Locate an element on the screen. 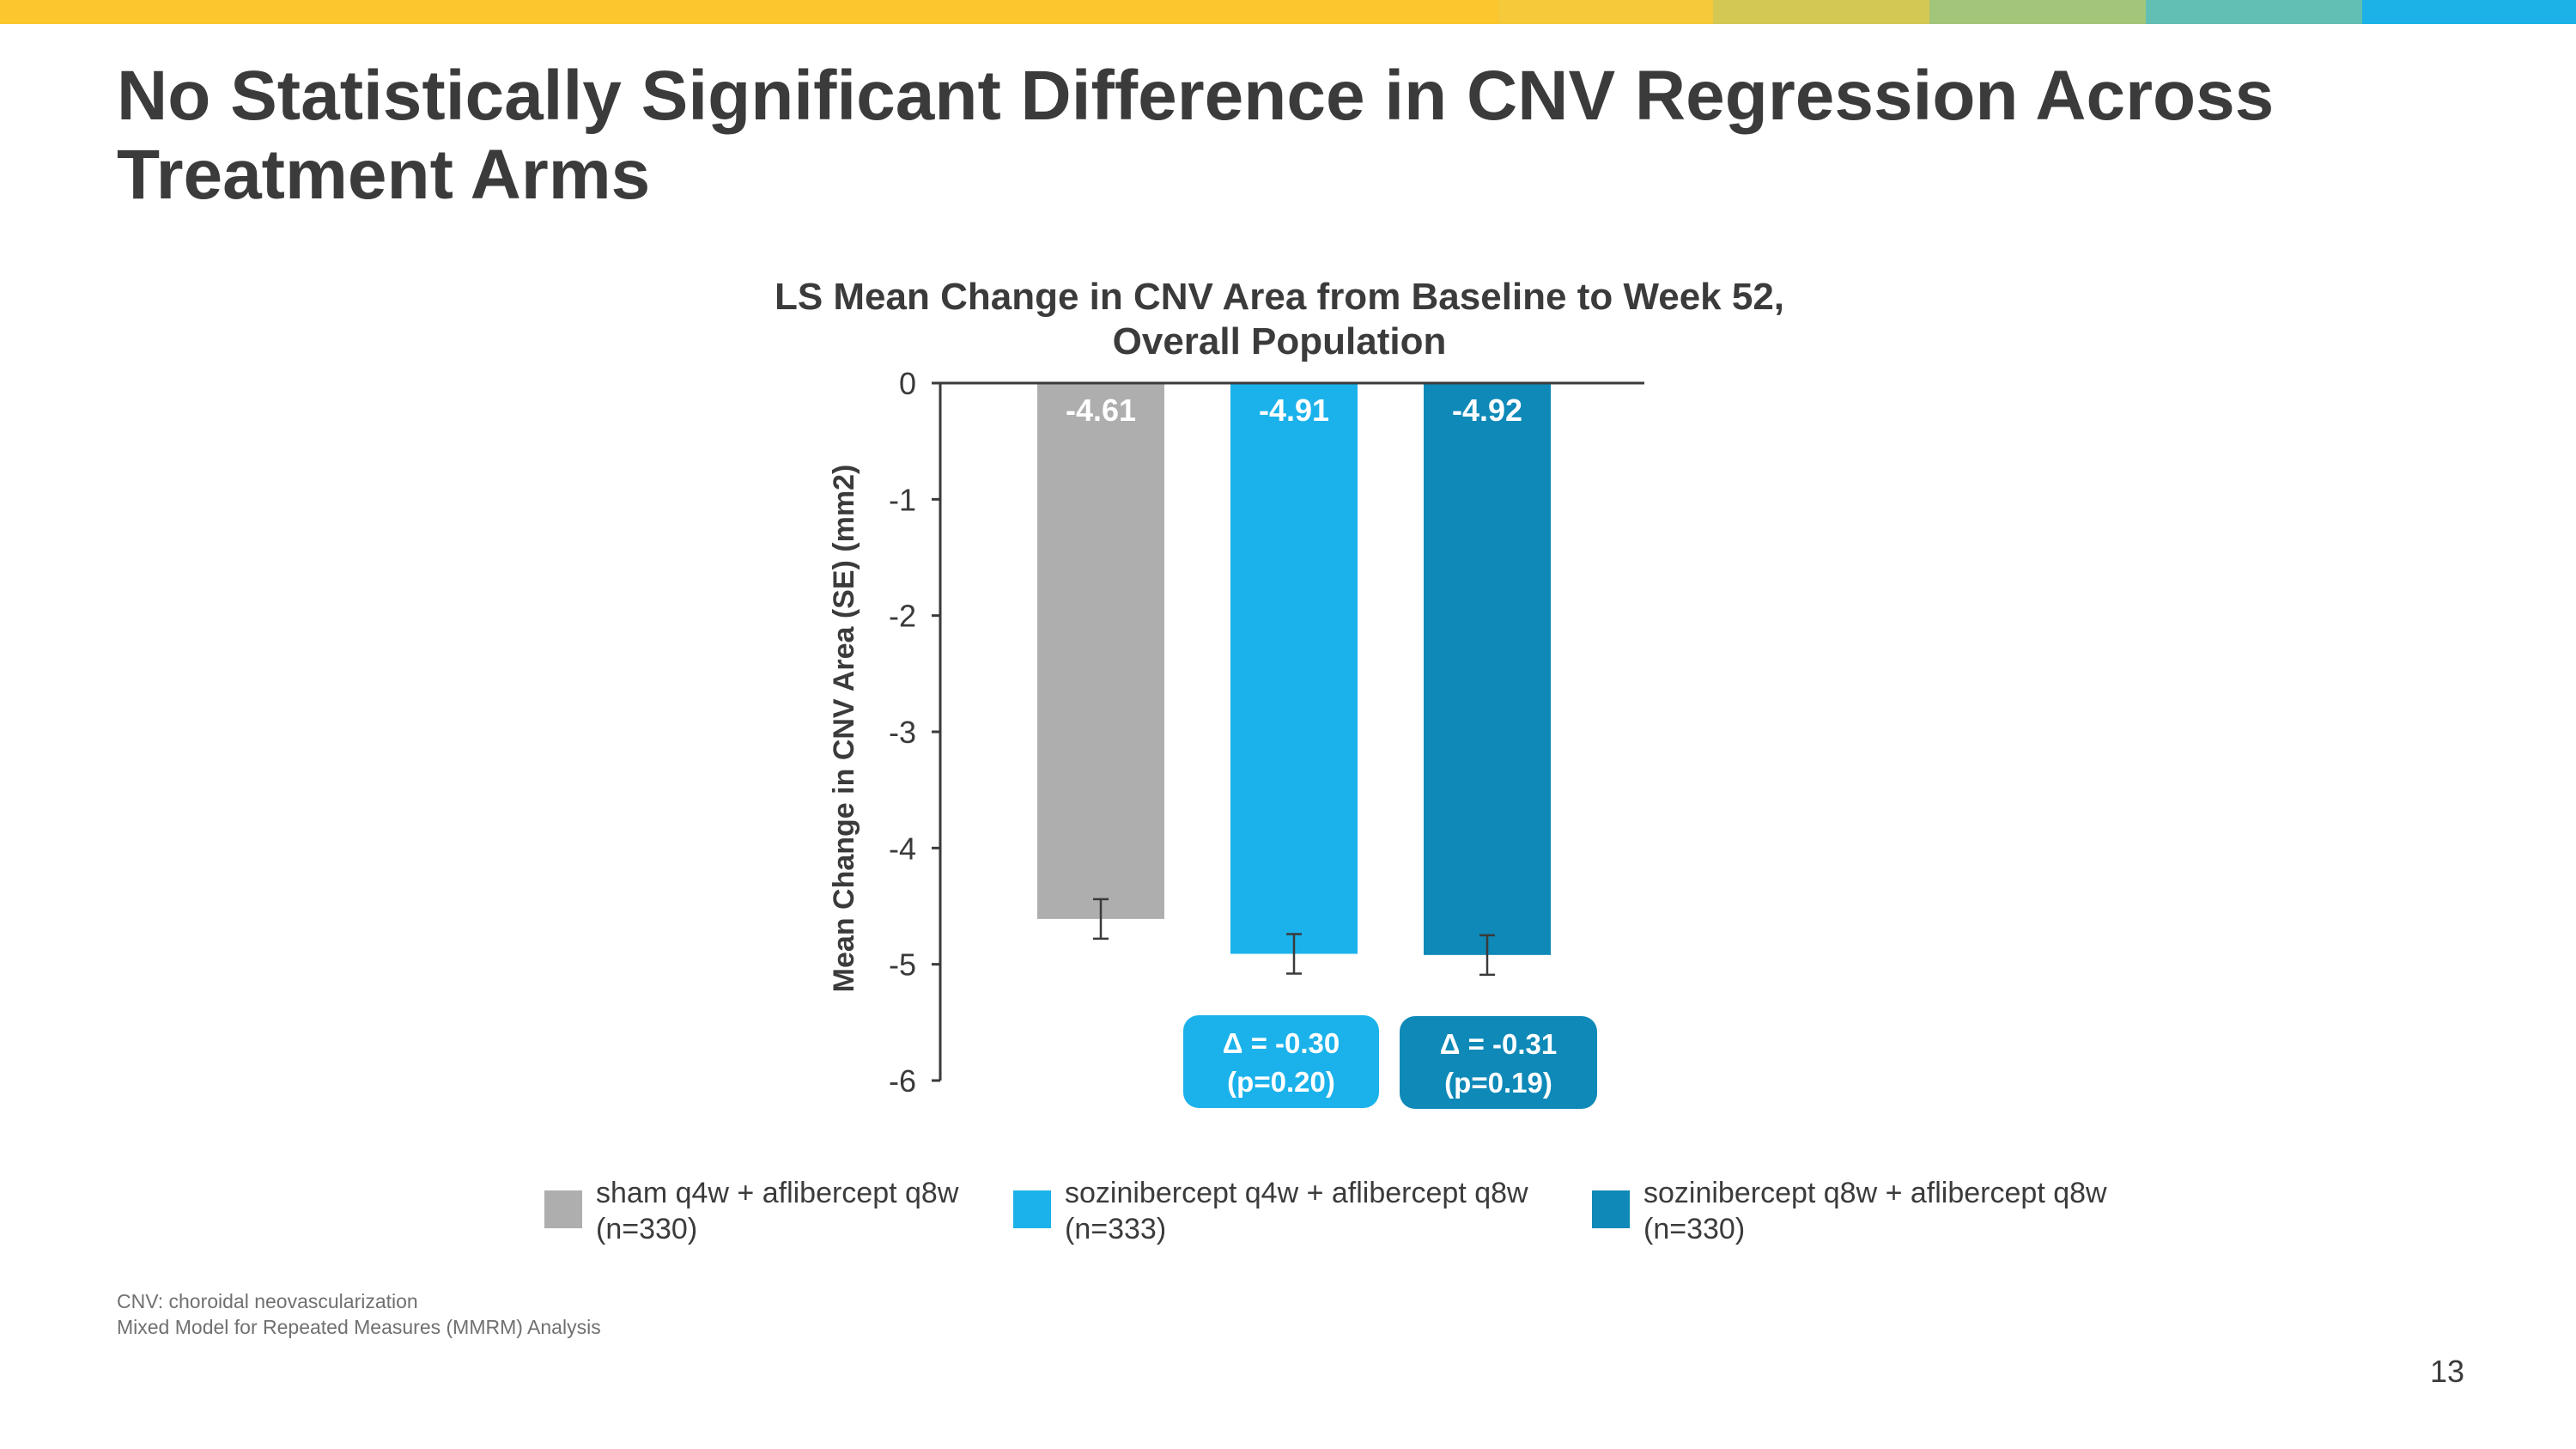 Image resolution: width=2576 pixels, height=1449 pixels. legend-swatch-sham is located at coordinates (563, 1209).